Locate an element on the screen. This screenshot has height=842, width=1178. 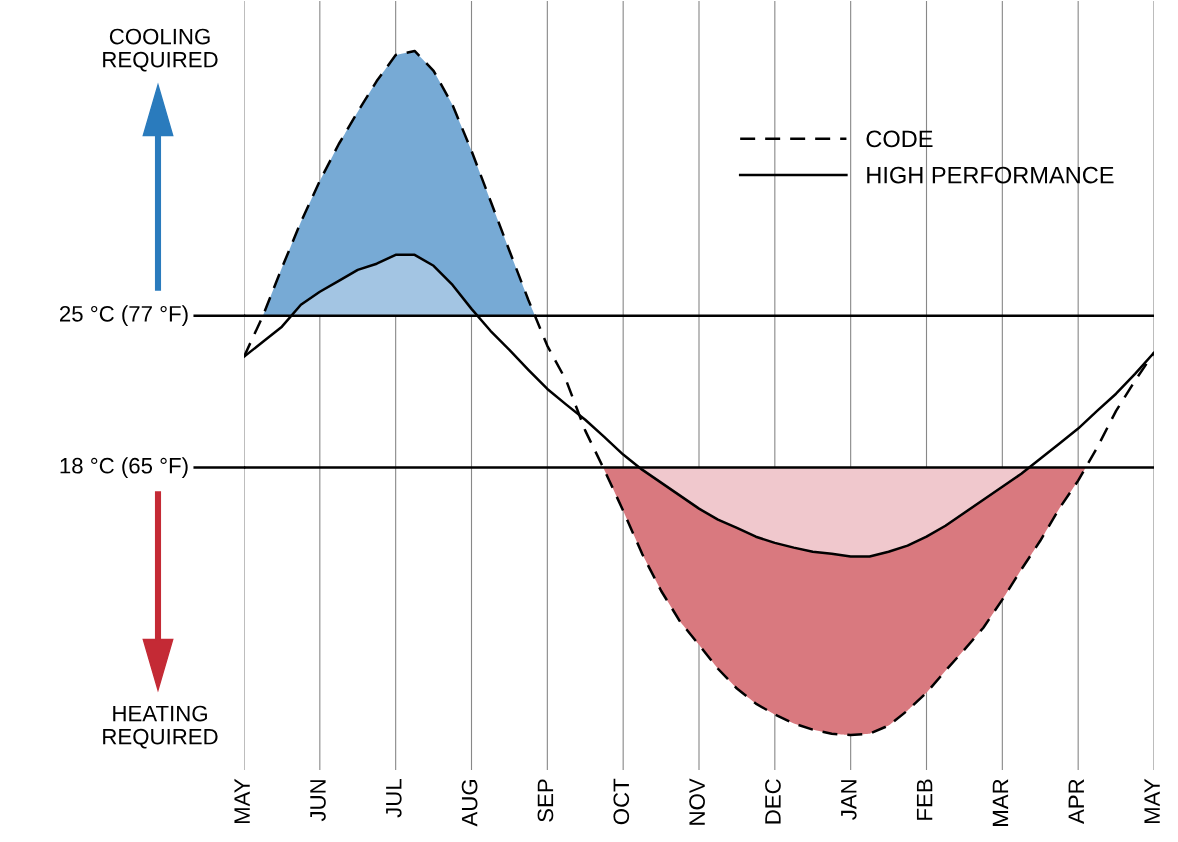
legend-label: HIGH PERFORMANCE is located at coordinates (990, 175).